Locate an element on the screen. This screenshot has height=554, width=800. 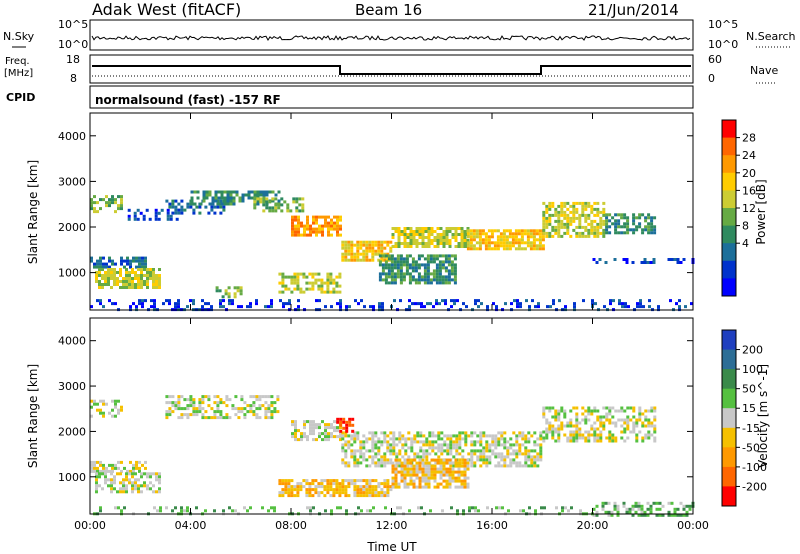
power-colorbar-tick-label: 20 is located at coordinates (749, 173).